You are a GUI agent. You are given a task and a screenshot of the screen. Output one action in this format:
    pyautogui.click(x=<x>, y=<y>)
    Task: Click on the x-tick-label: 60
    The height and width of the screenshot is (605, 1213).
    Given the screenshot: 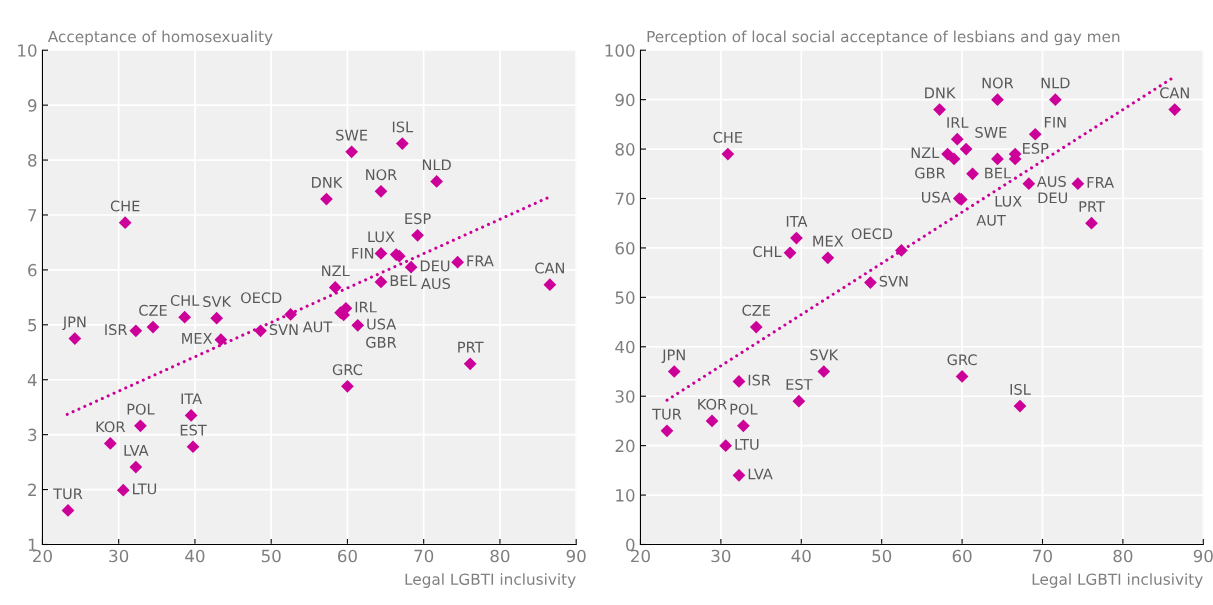 What is the action you would take?
    pyautogui.click(x=347, y=556)
    